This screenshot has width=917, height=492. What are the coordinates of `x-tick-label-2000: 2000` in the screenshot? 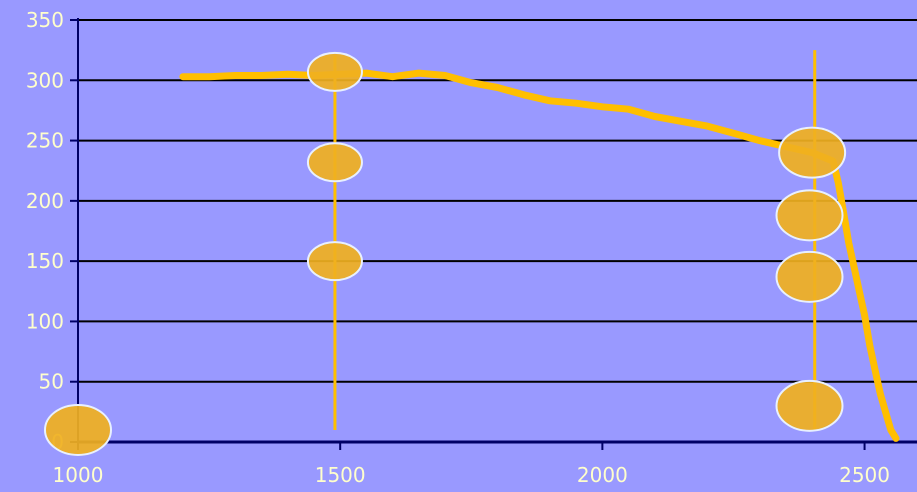 It's located at (602, 475).